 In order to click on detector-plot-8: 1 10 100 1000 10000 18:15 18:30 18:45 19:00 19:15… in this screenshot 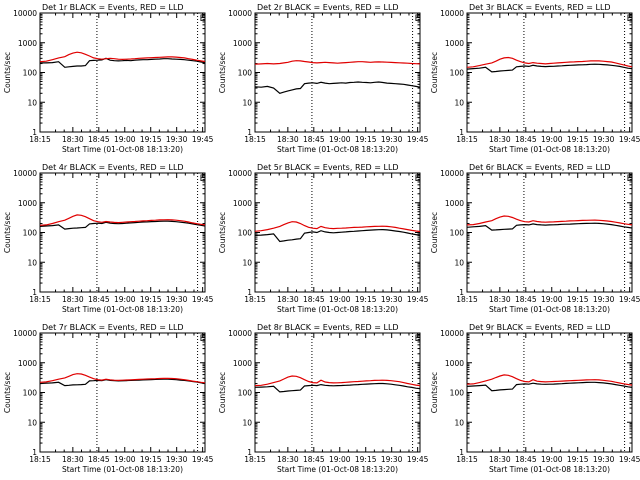, I will do `click(323, 398)`.